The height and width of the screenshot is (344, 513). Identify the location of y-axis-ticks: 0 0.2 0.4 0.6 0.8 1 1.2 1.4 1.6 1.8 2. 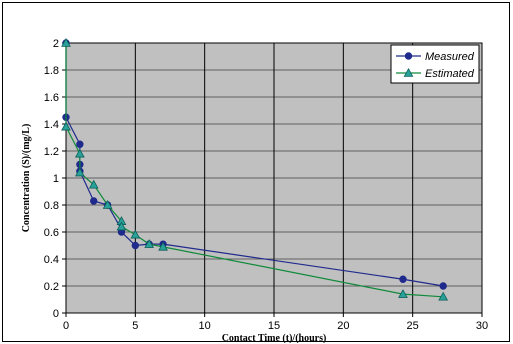
(55, 179).